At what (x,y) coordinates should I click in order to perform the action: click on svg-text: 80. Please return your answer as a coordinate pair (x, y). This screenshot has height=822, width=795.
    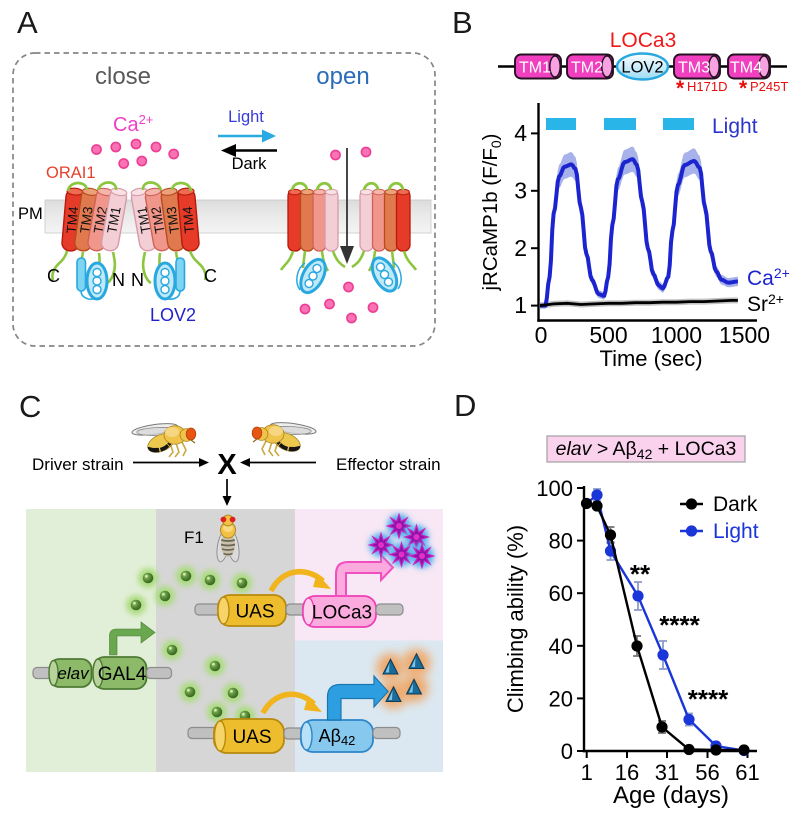
    Looking at the image, I should click on (561, 541).